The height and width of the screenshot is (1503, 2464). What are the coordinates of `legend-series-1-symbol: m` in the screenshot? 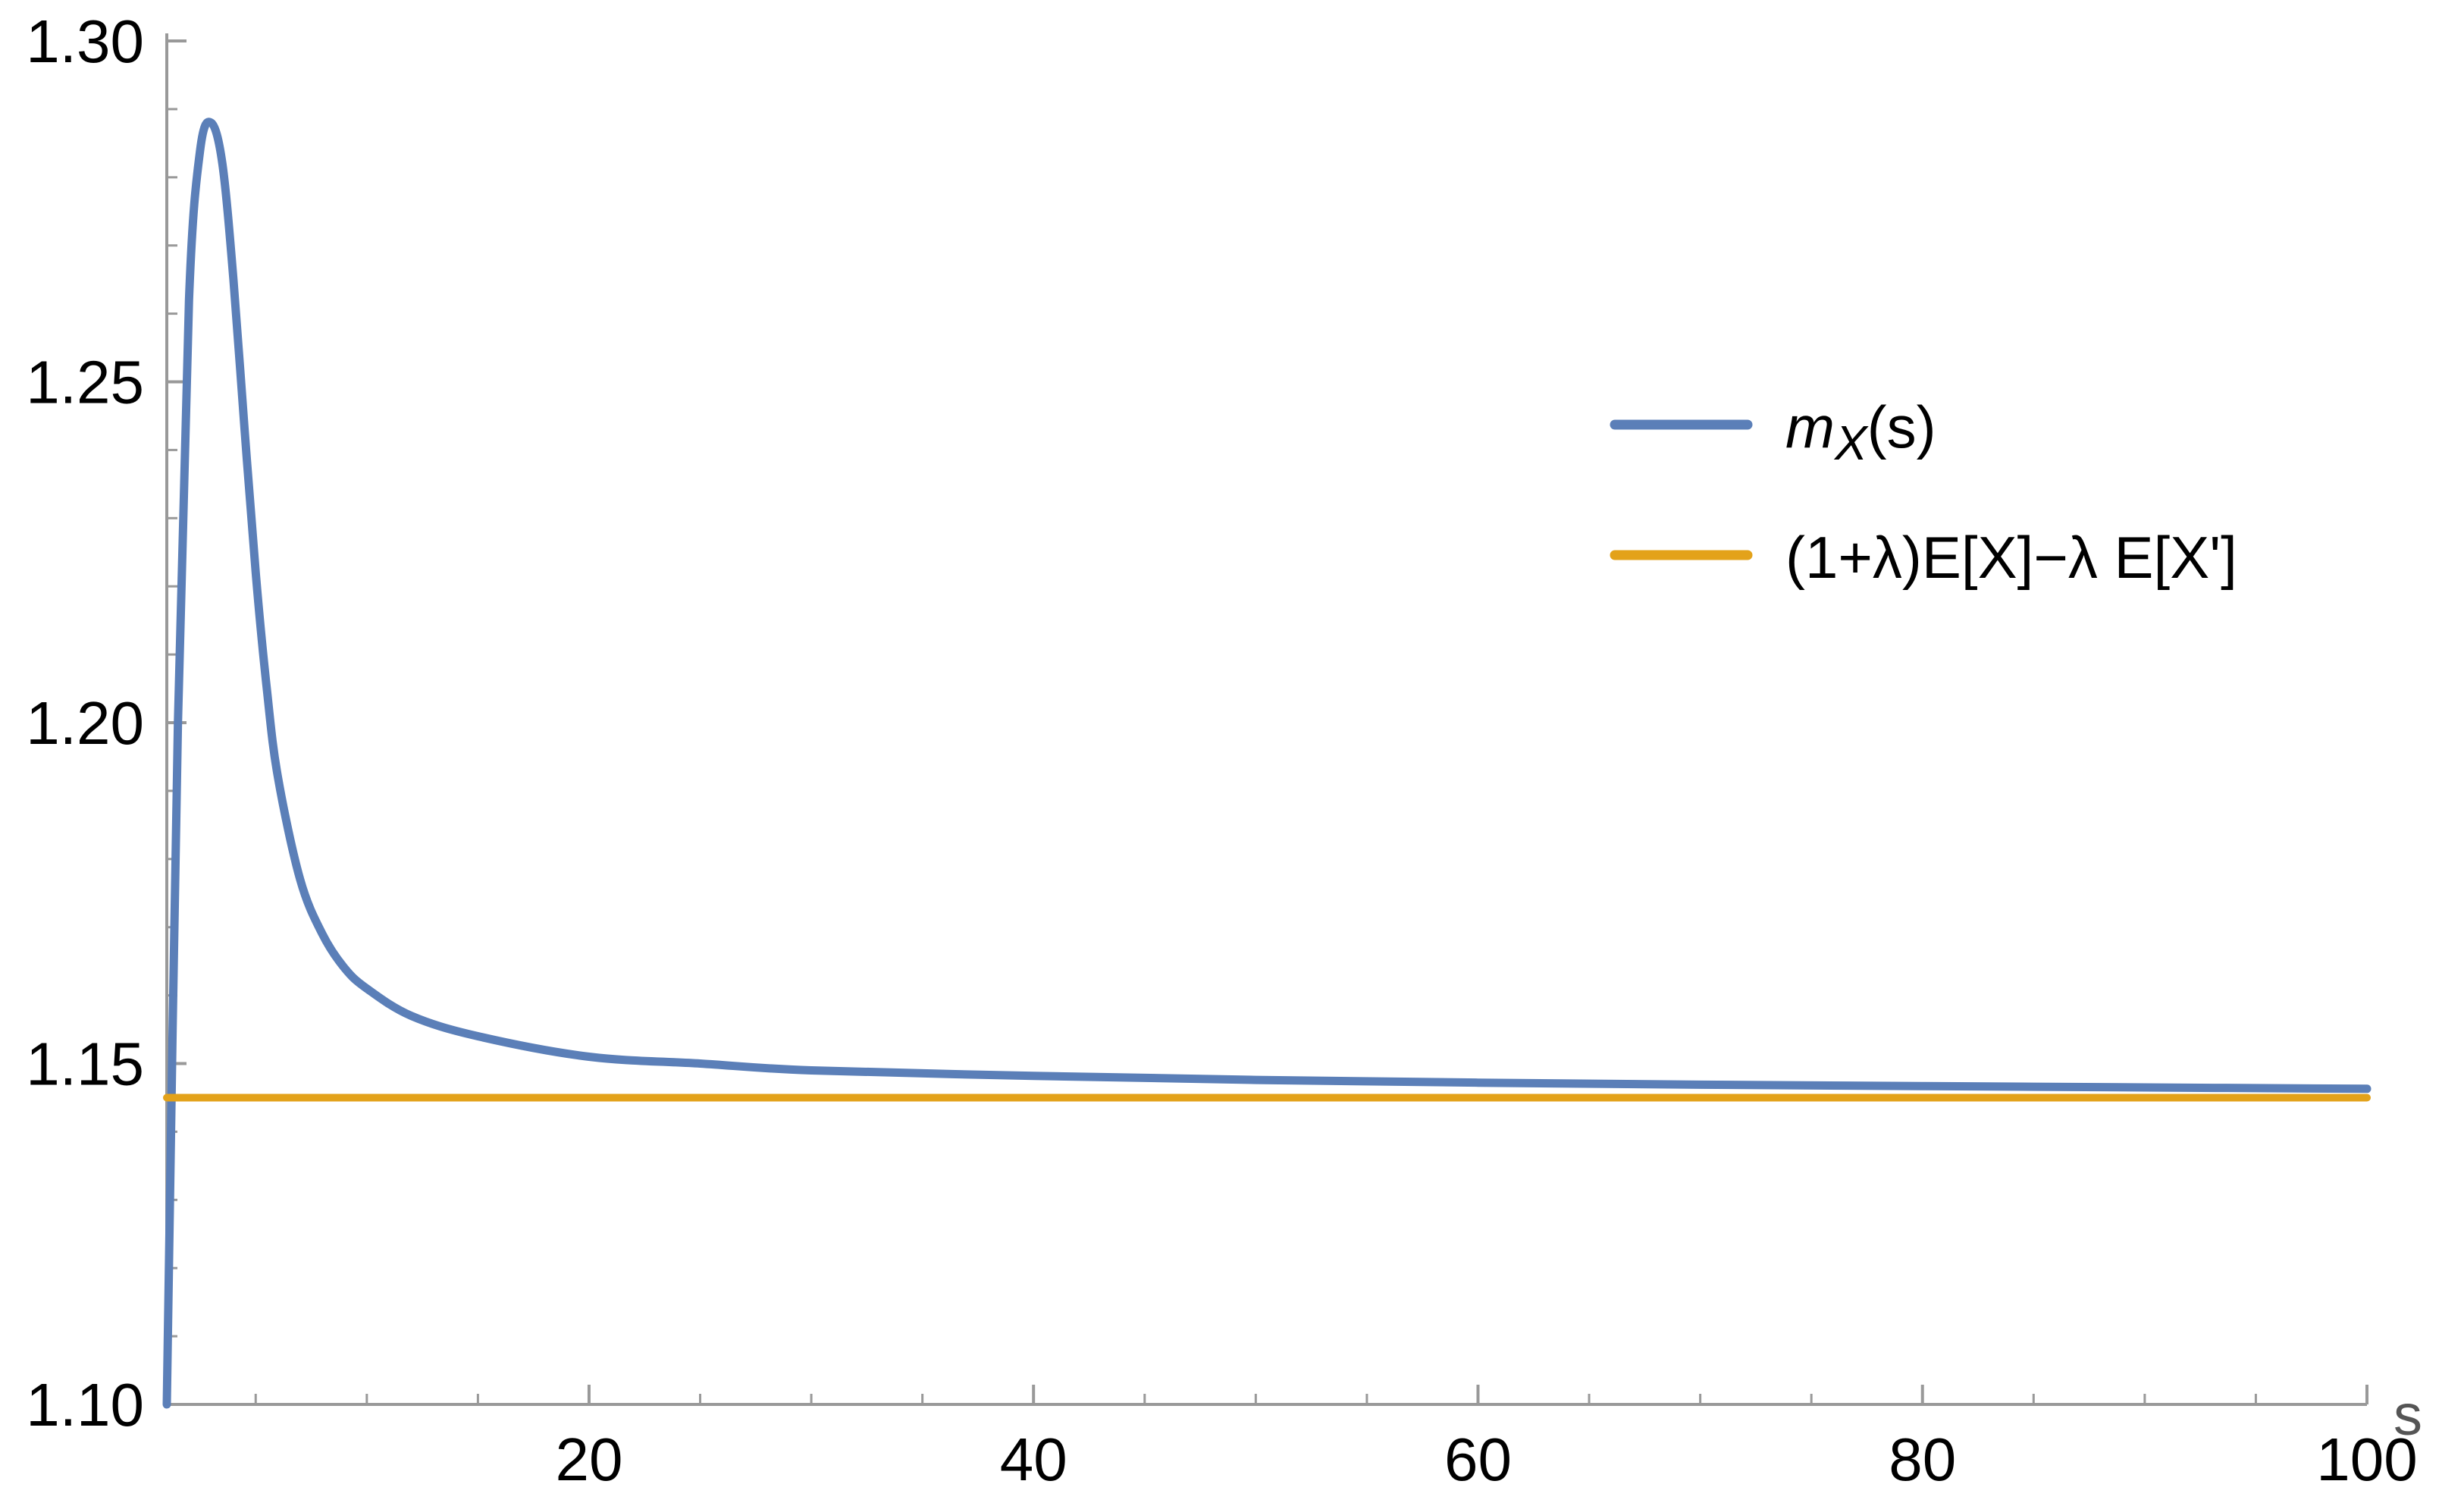 It's located at (1810, 427).